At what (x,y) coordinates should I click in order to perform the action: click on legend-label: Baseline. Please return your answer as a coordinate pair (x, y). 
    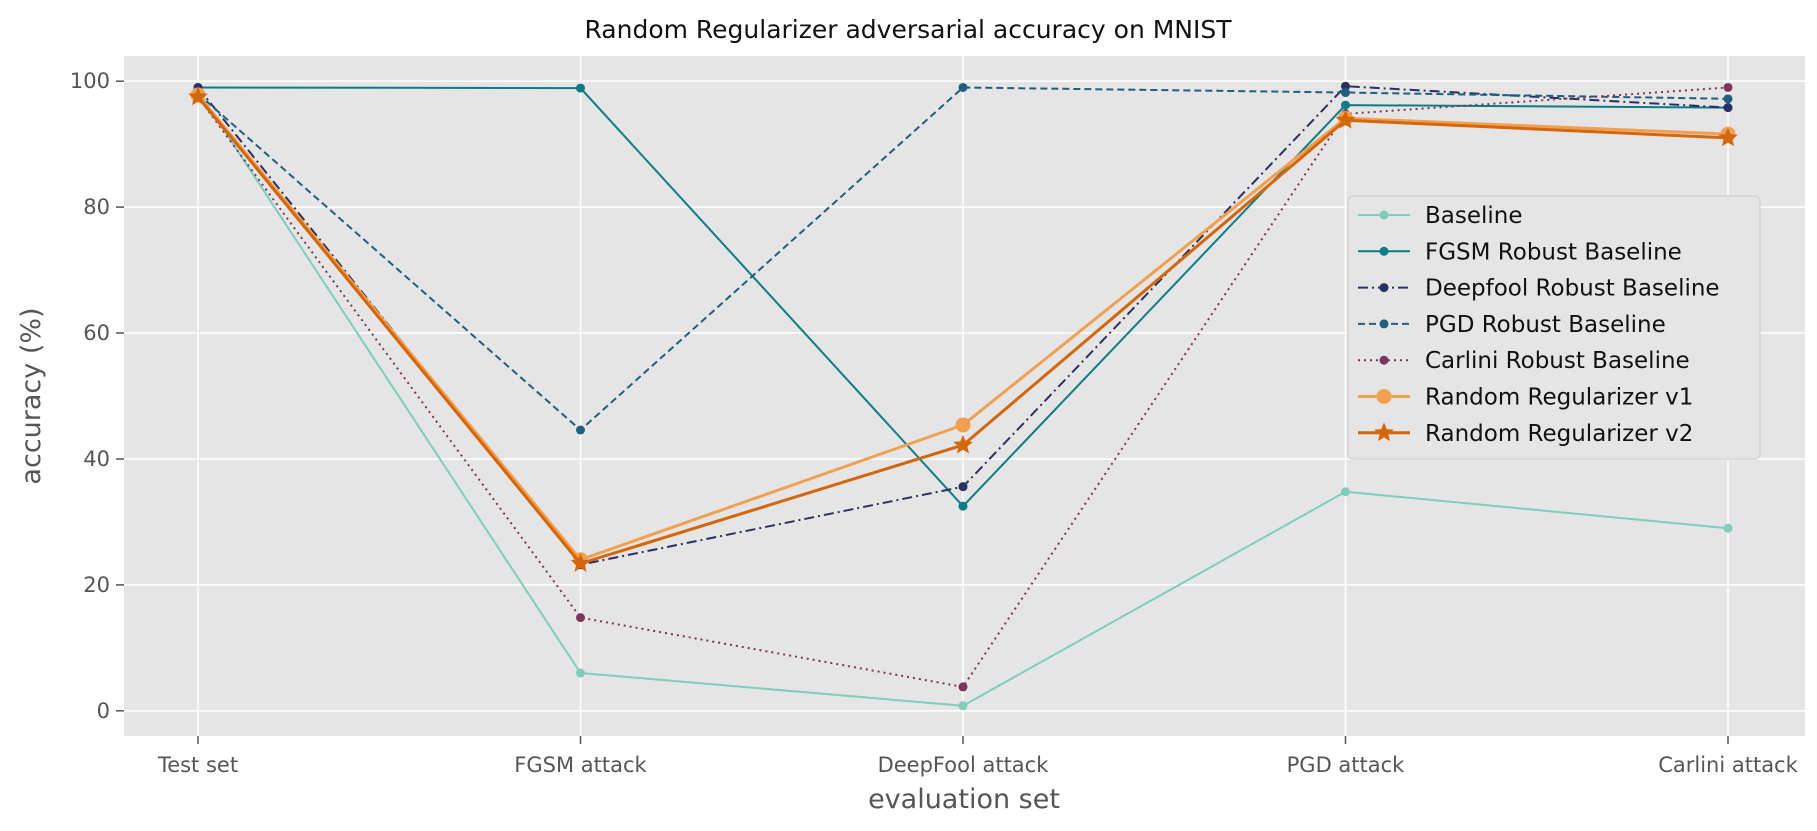
    Looking at the image, I should click on (1474, 216).